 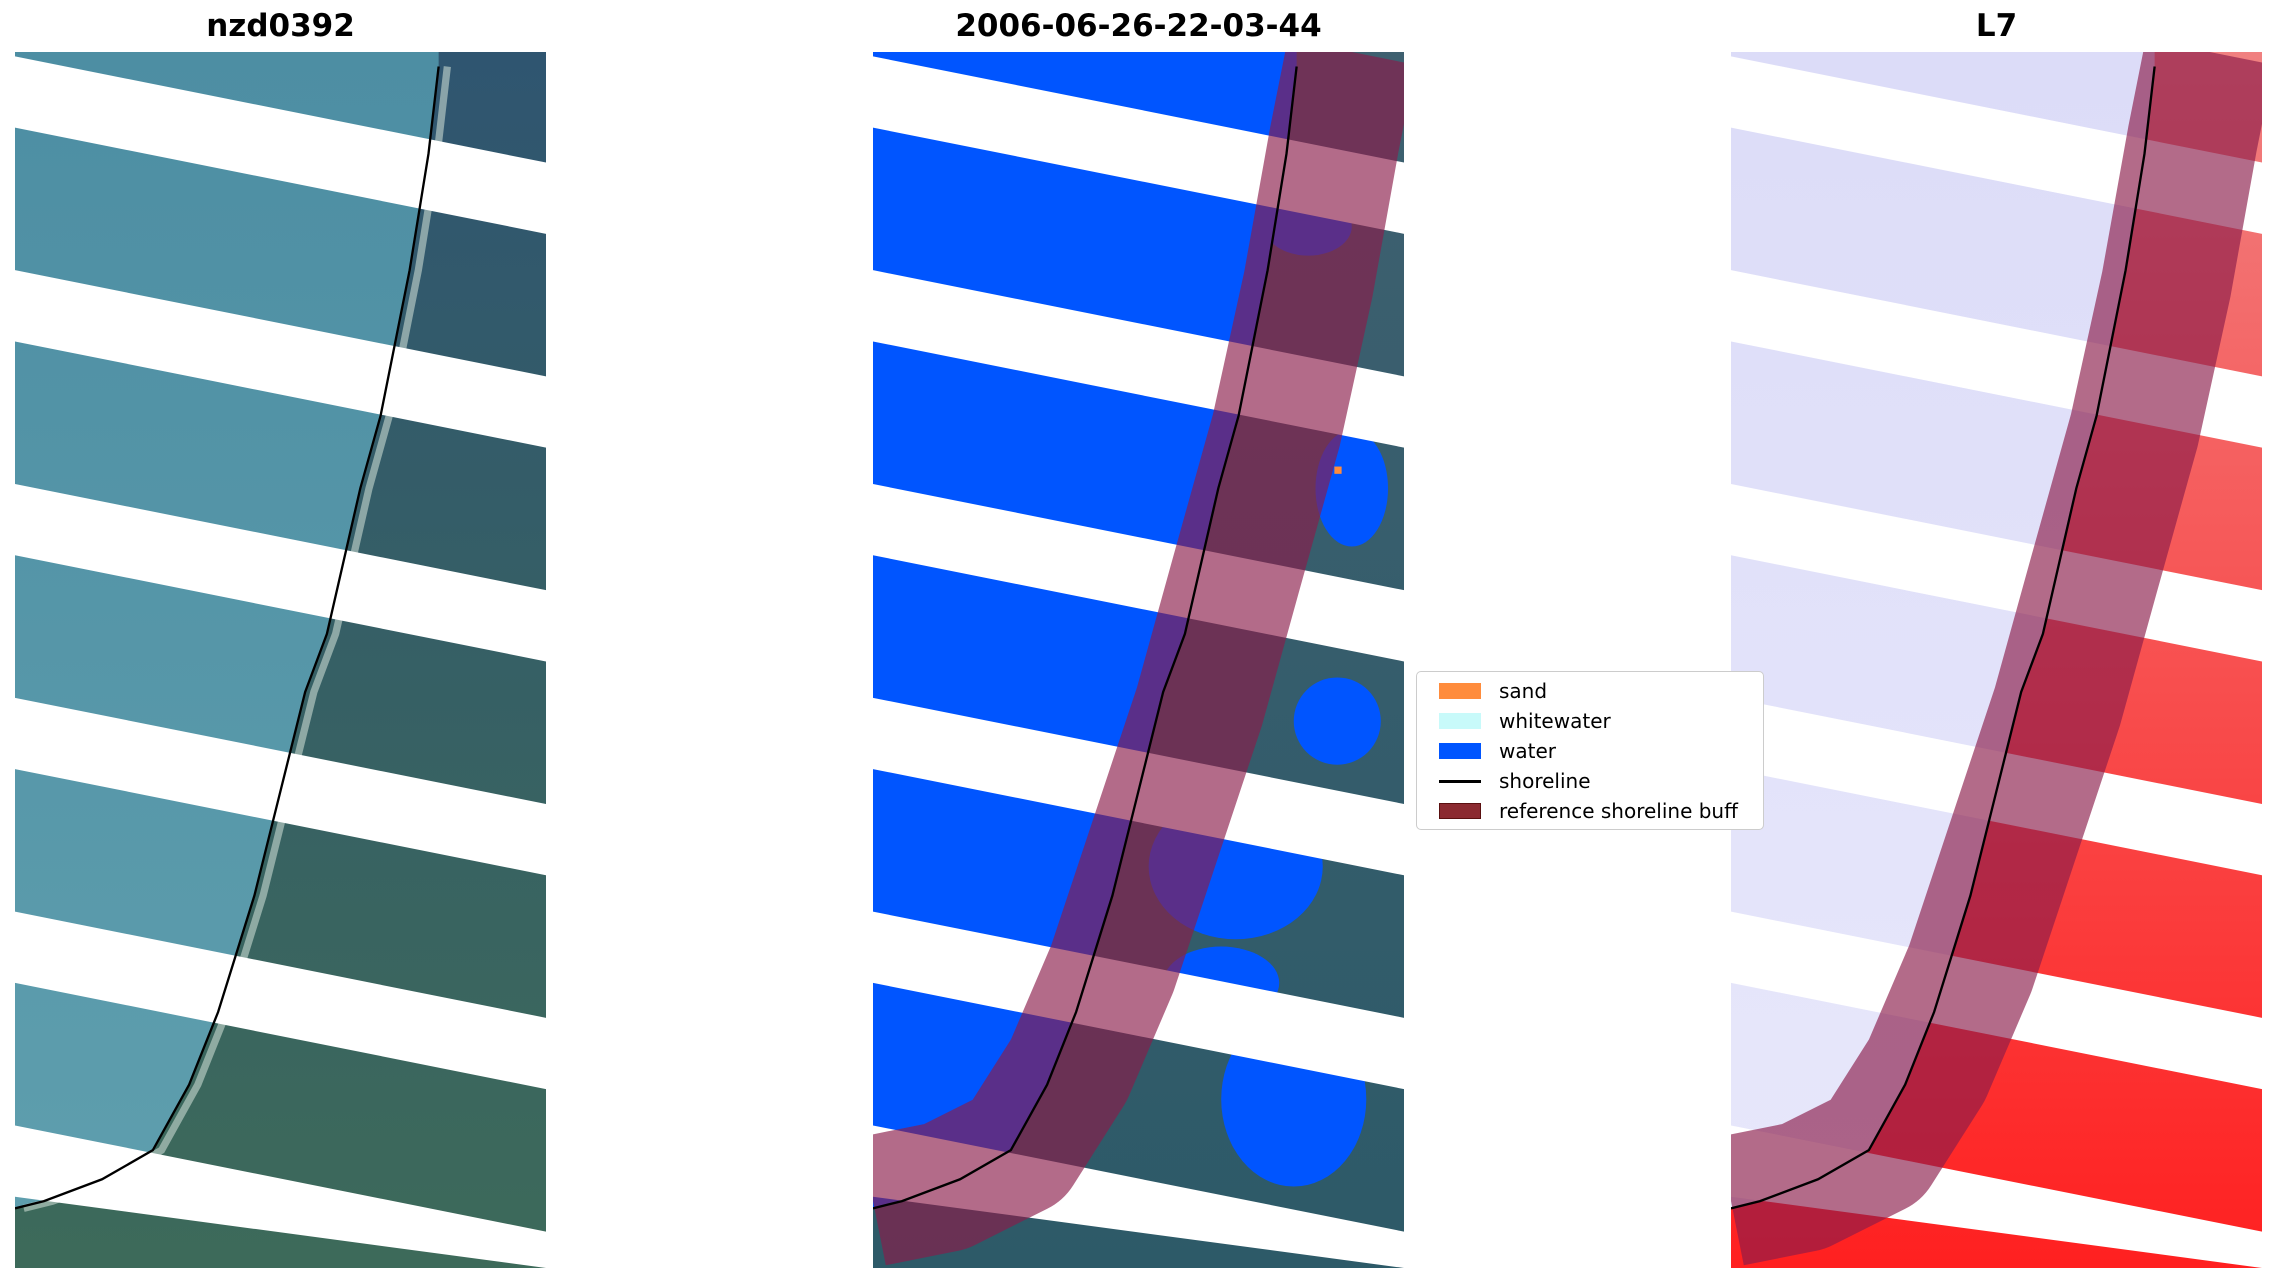 I want to click on legend-item-water: water, so click(x=1497, y=751).